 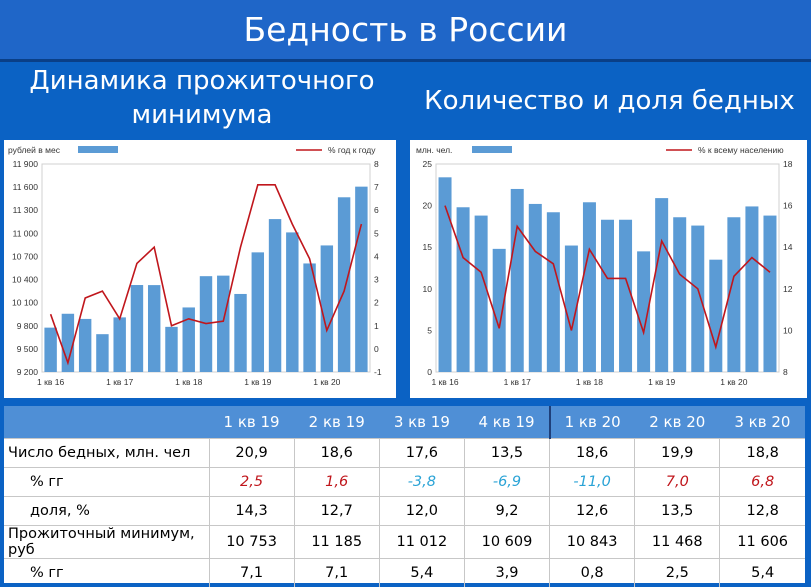 What do you see at coordinates (677, 541) in the screenshot?
I see `table-cell: 11 468` at bounding box center [677, 541].